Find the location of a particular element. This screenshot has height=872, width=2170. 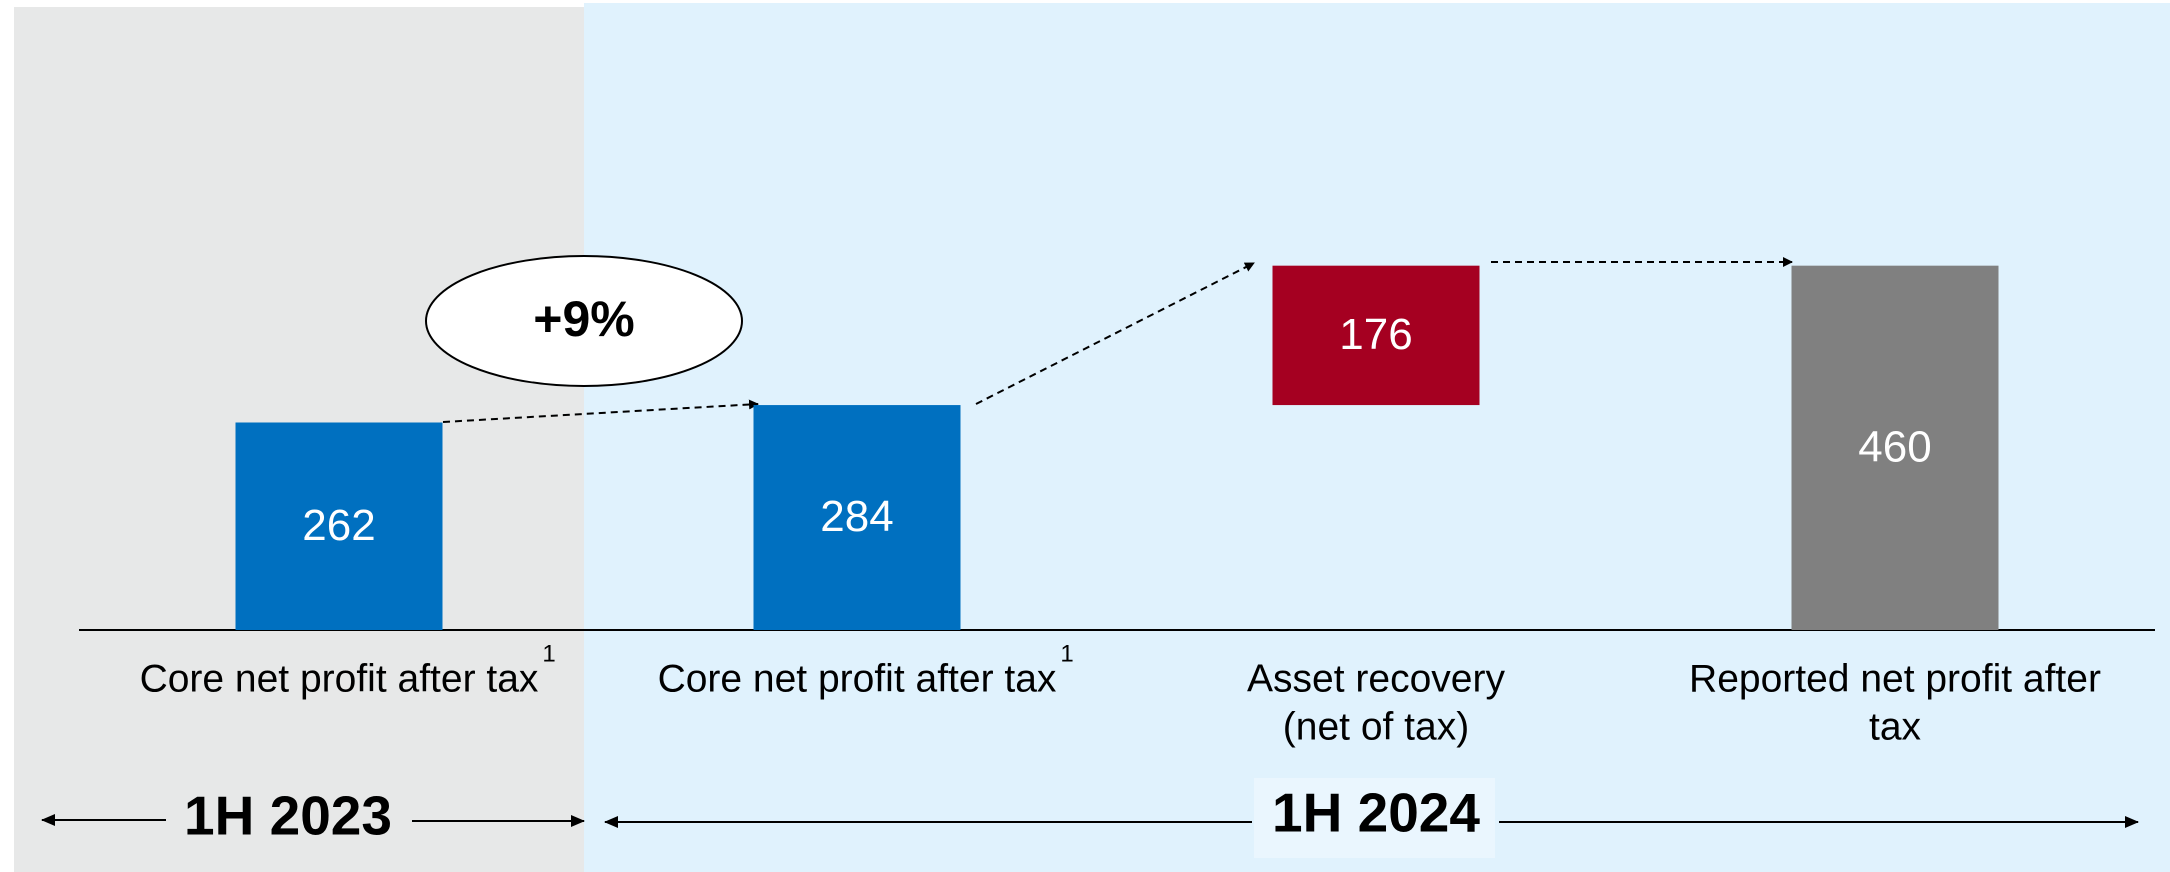

category-label: tax is located at coordinates (1895, 726).